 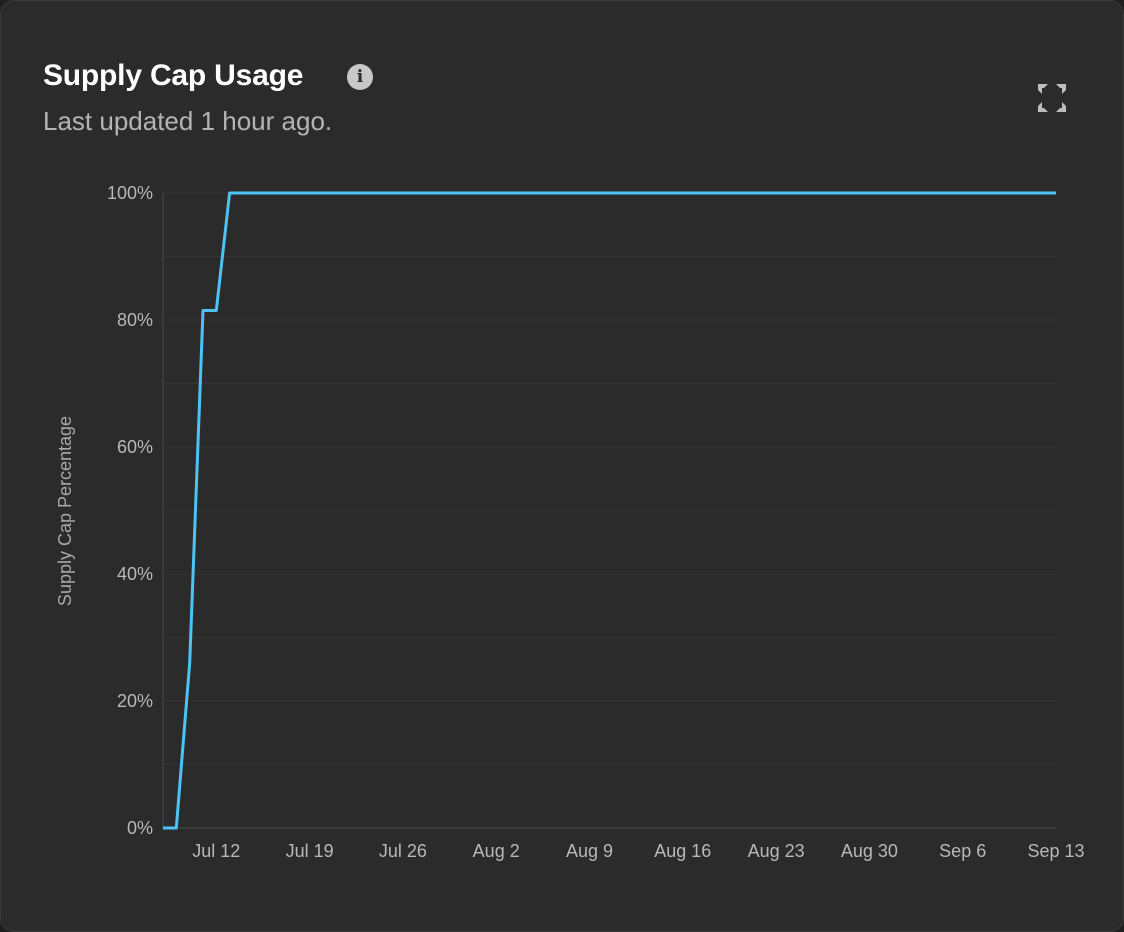 I want to click on x-tick-label: Aug 9, so click(x=589, y=851).